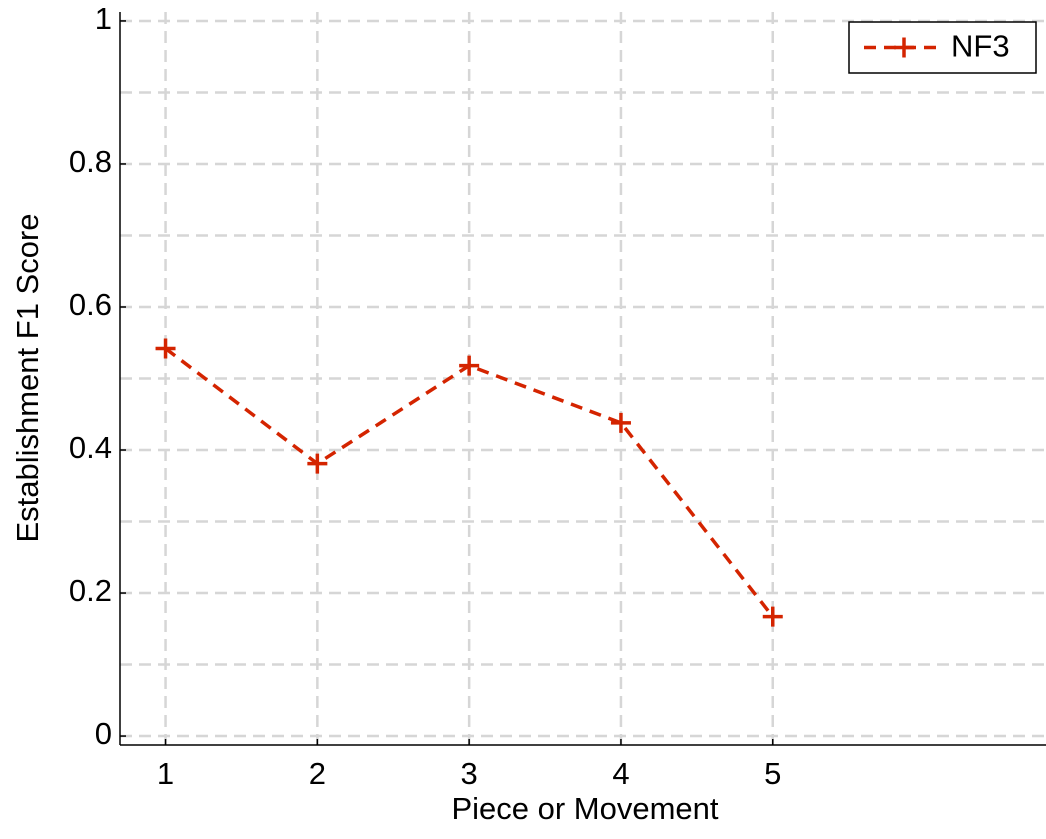  Describe the element at coordinates (317, 773) in the screenshot. I see `x-tick-label: 2` at that location.